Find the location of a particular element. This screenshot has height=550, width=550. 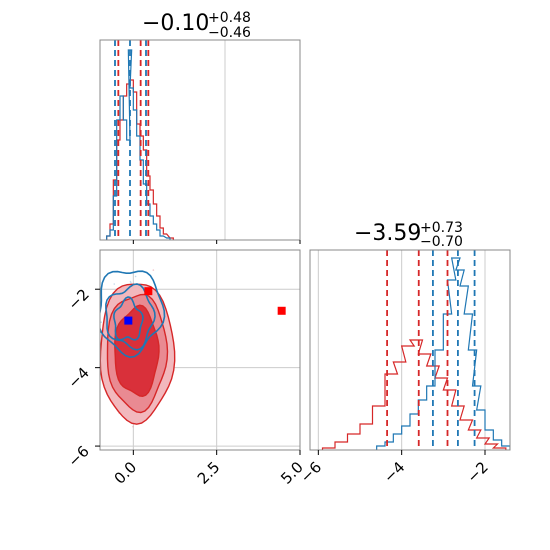

blue-contour-mid is located at coordinates (130, 317).